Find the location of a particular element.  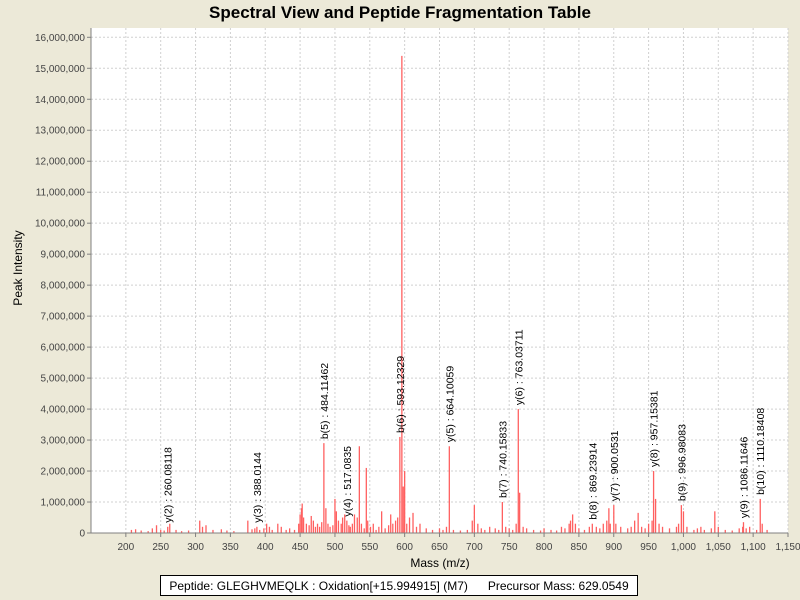

x-tick-label: 300 is located at coordinates (195, 547).